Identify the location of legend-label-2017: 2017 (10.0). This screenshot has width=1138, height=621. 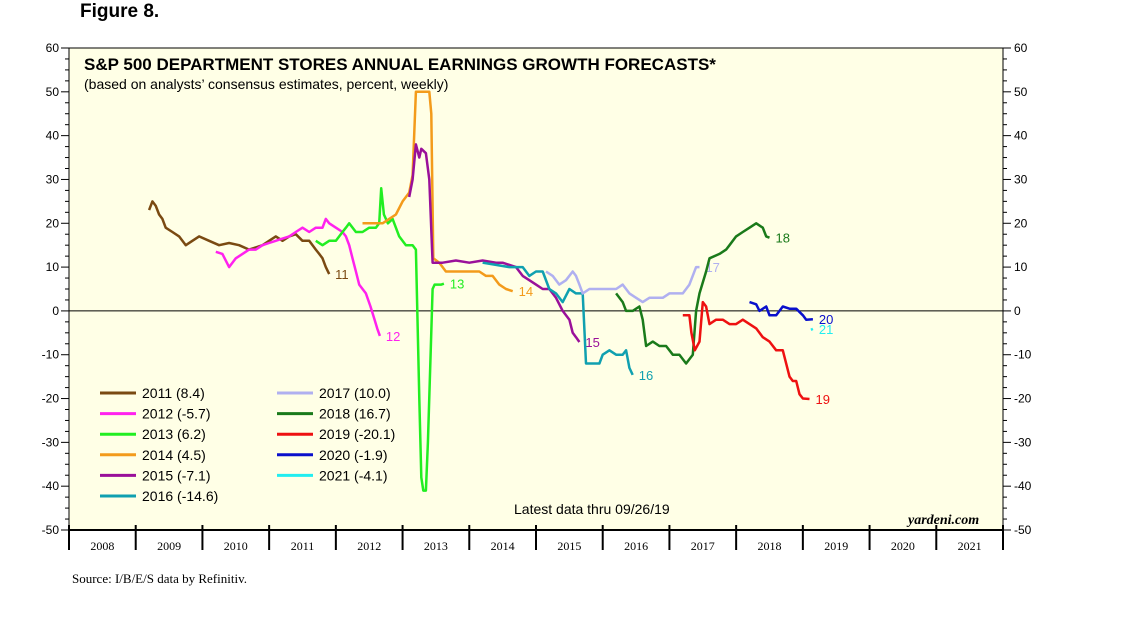
(355, 393).